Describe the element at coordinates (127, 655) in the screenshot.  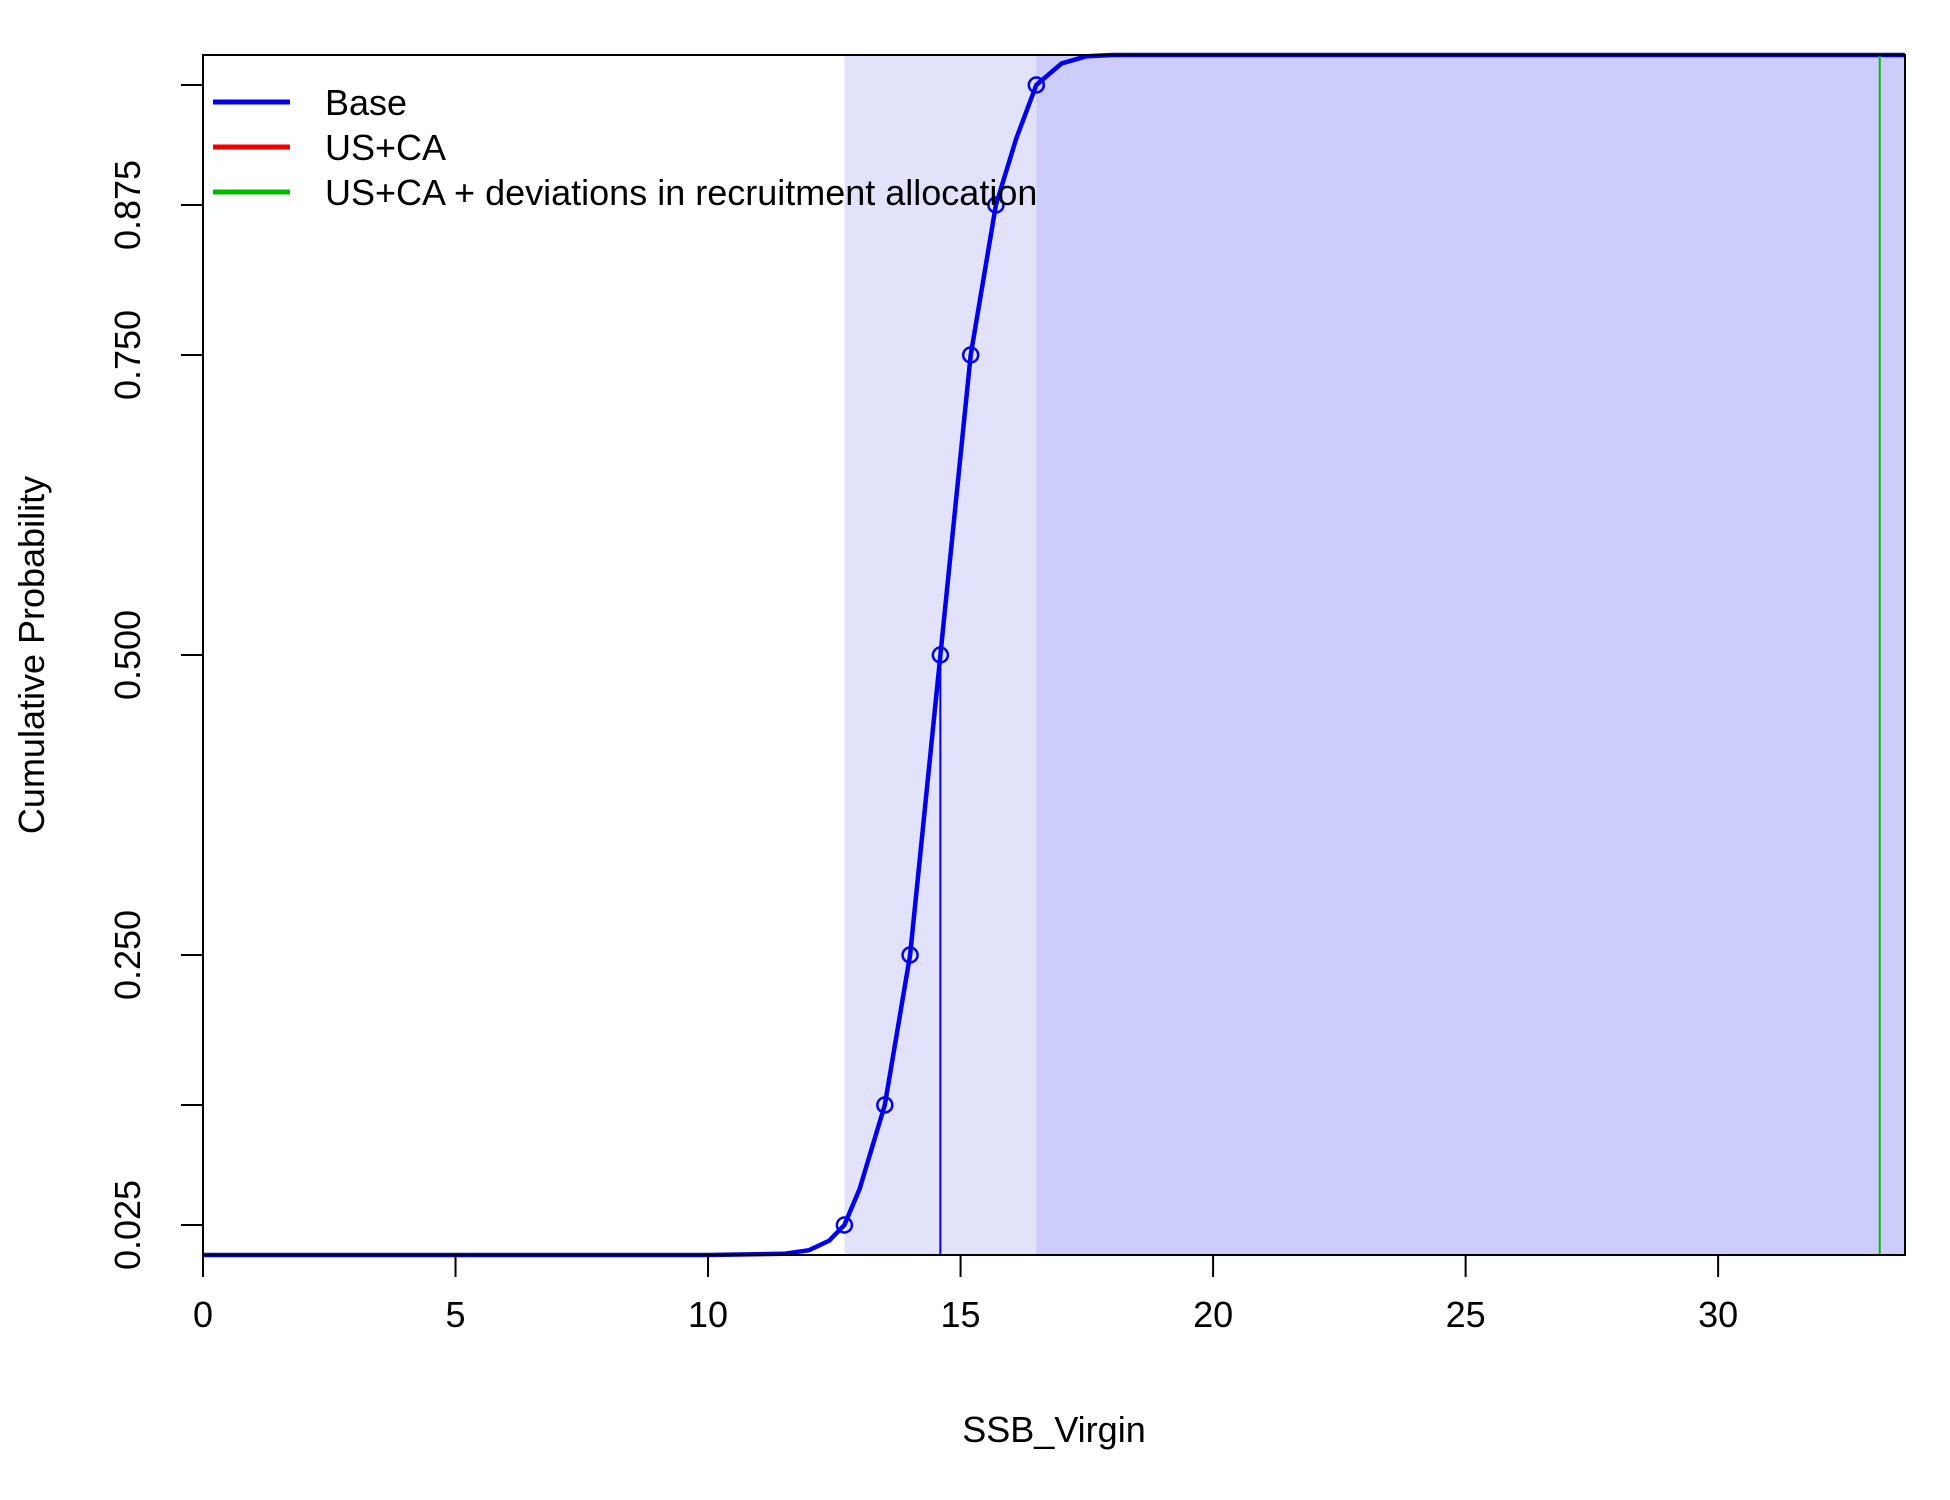
I see `y-tick-label: 0.500` at that location.